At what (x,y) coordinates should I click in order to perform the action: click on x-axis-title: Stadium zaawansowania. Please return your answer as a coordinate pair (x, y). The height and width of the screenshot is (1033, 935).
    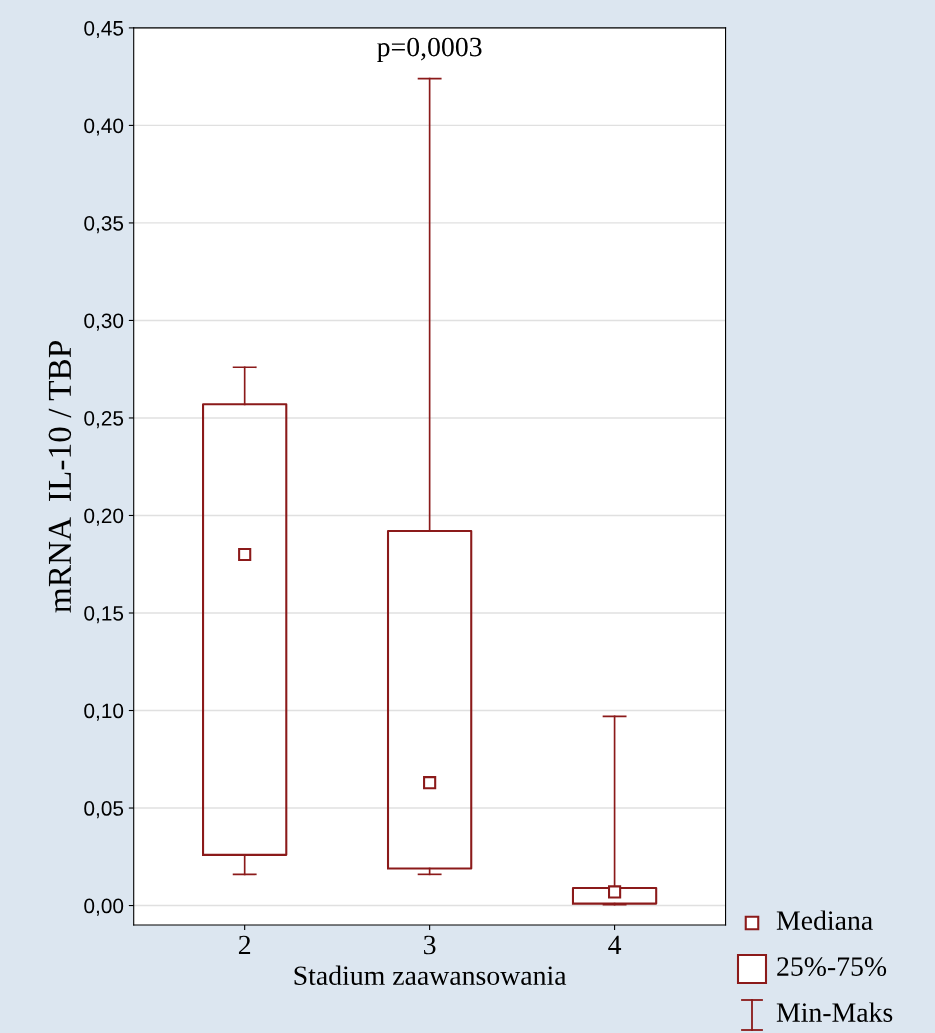
    Looking at the image, I should click on (430, 975).